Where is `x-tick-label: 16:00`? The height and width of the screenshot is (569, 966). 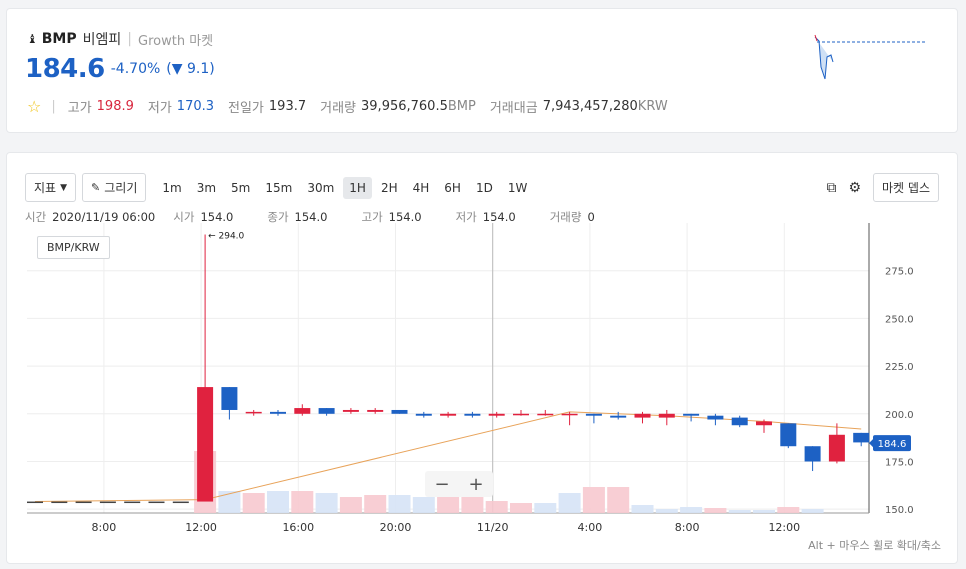 x-tick-label: 16:00 is located at coordinates (298, 527).